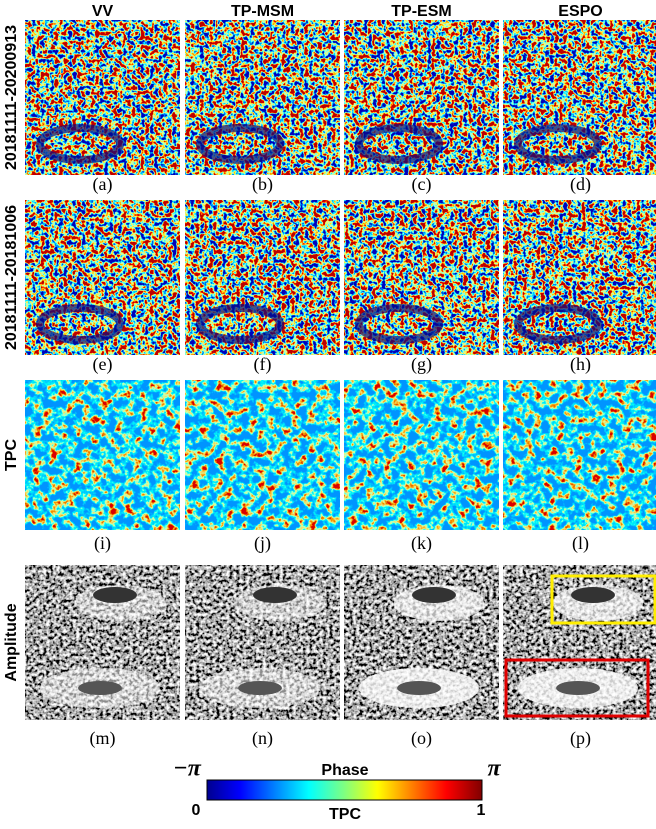 The image size is (656, 829). What do you see at coordinates (580, 184) in the screenshot?
I see `panel-caption: (d)` at bounding box center [580, 184].